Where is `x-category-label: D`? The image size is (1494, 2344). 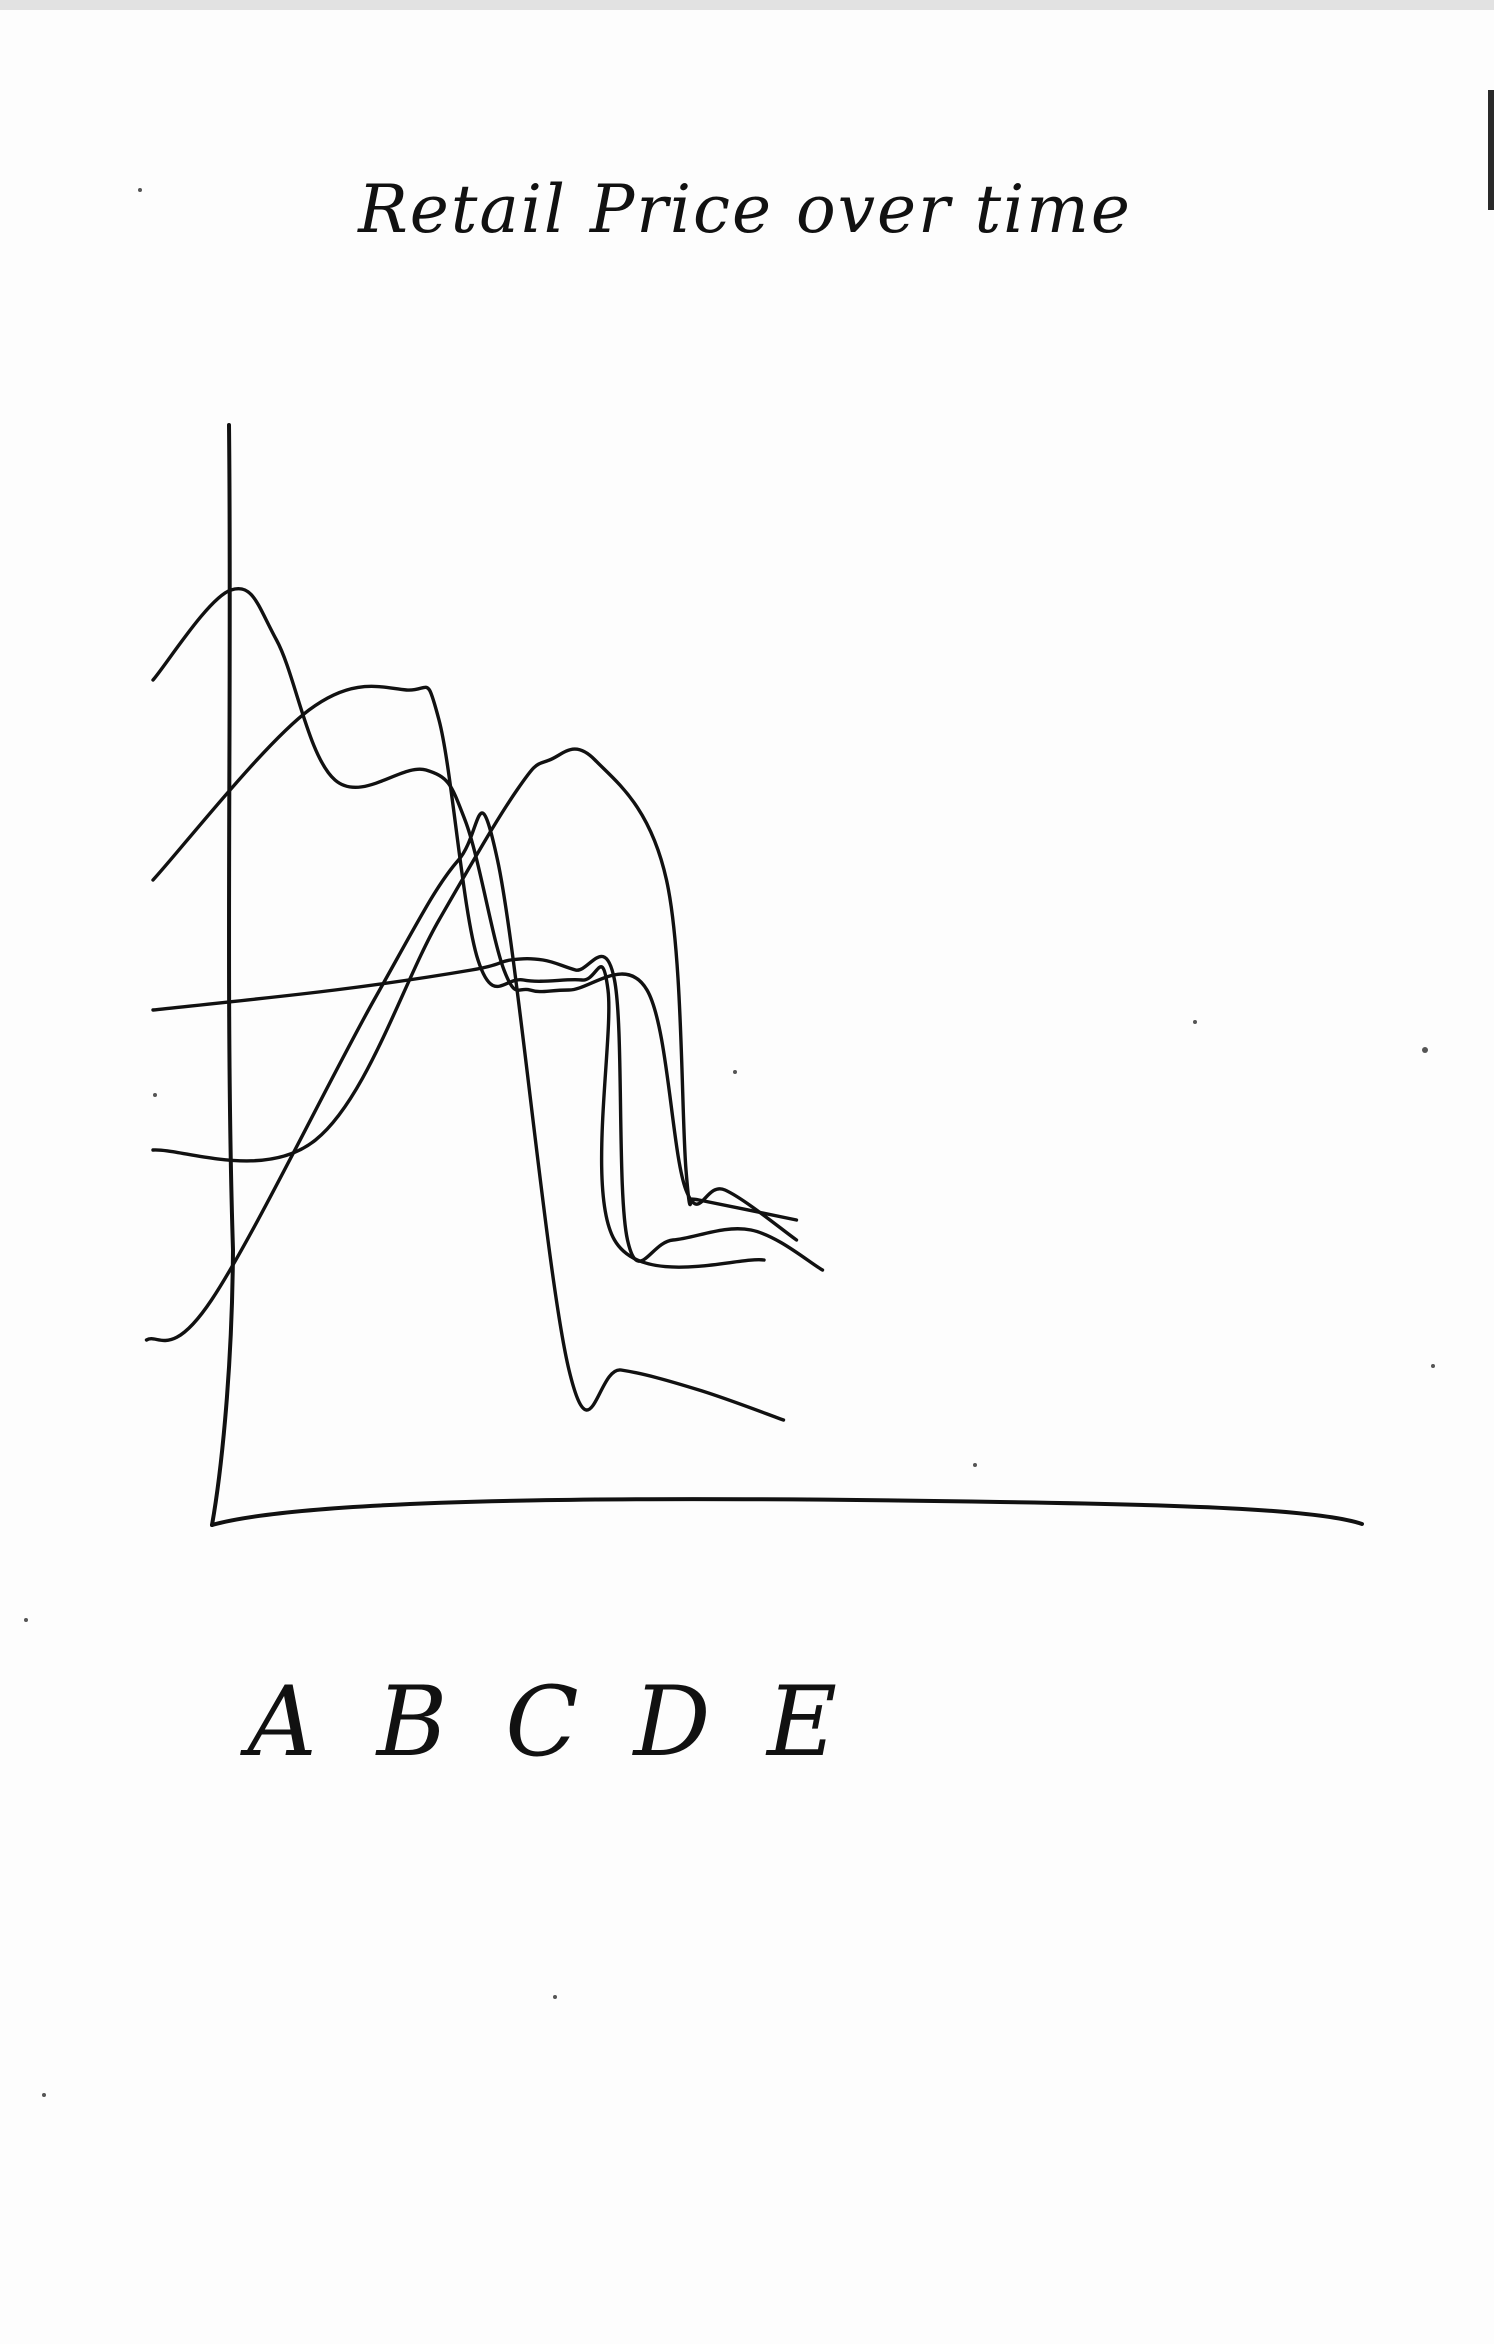
x-category-label: D is located at coordinates (671, 1722).